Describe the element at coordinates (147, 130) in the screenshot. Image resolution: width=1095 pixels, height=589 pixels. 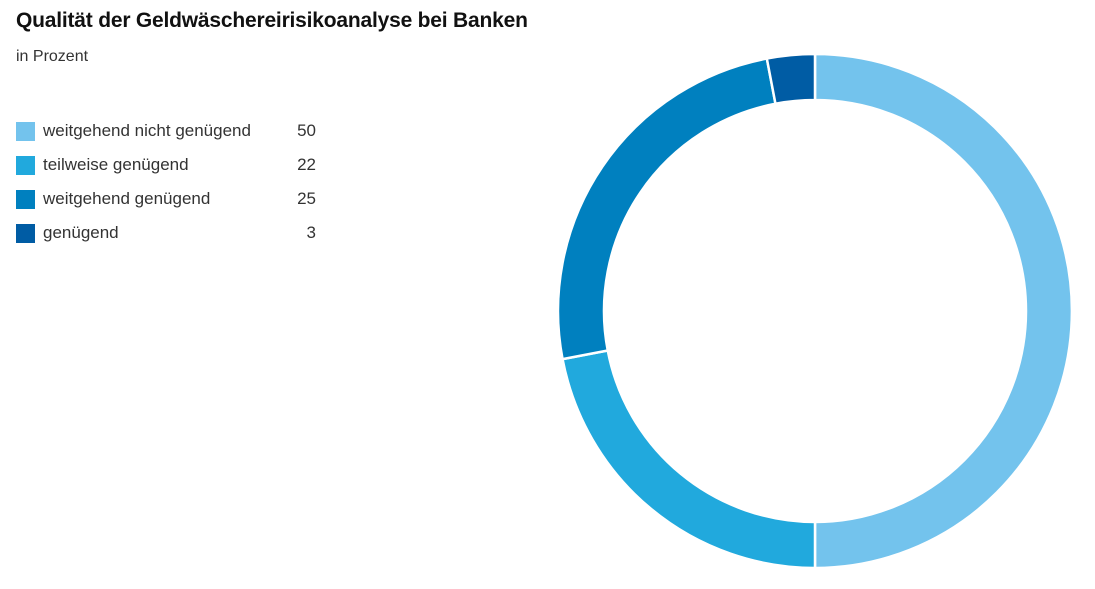
I see `legend-label: weitgehend nicht genügend` at that location.